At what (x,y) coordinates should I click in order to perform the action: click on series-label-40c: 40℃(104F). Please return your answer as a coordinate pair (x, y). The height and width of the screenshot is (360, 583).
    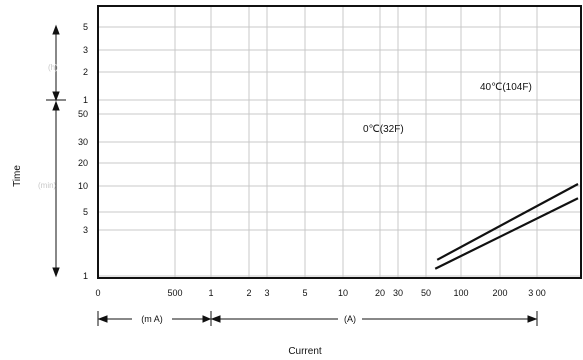
    Looking at the image, I should click on (506, 87).